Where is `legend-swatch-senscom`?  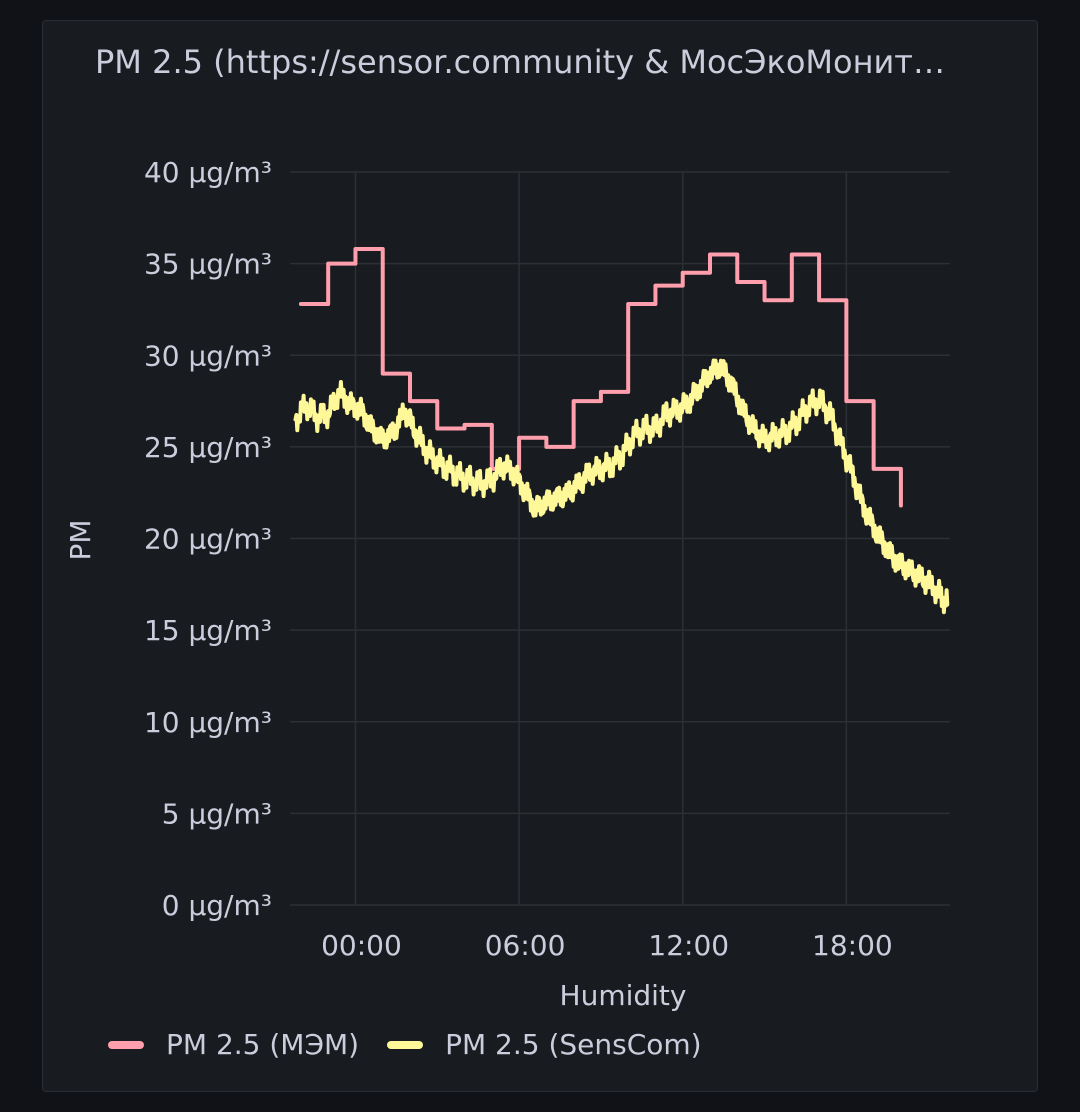
legend-swatch-senscom is located at coordinates (405, 1044).